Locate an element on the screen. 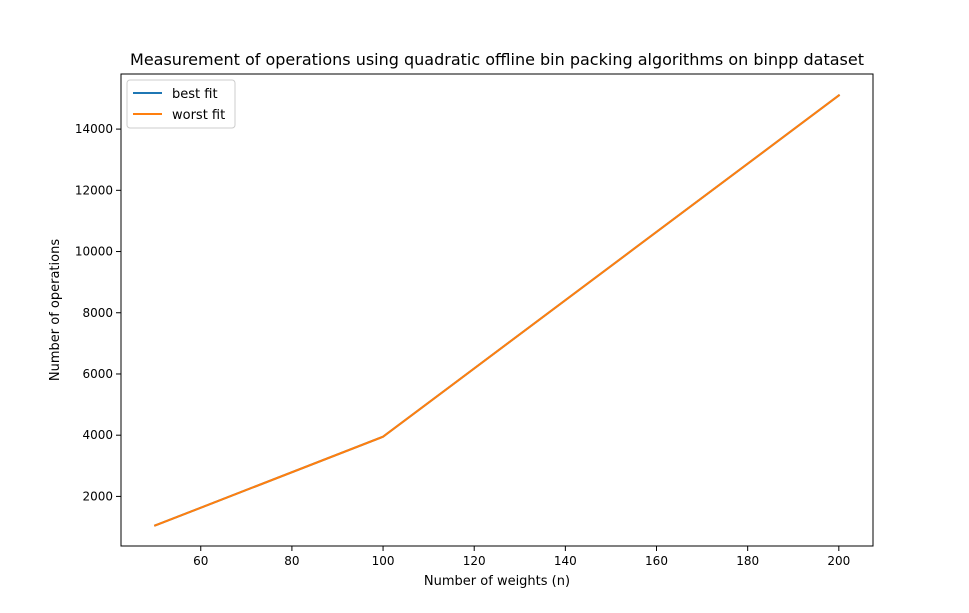 This screenshot has width=969, height=613. x-axis: 60 80 100 120 140 160 180 200 is located at coordinates (521, 557).